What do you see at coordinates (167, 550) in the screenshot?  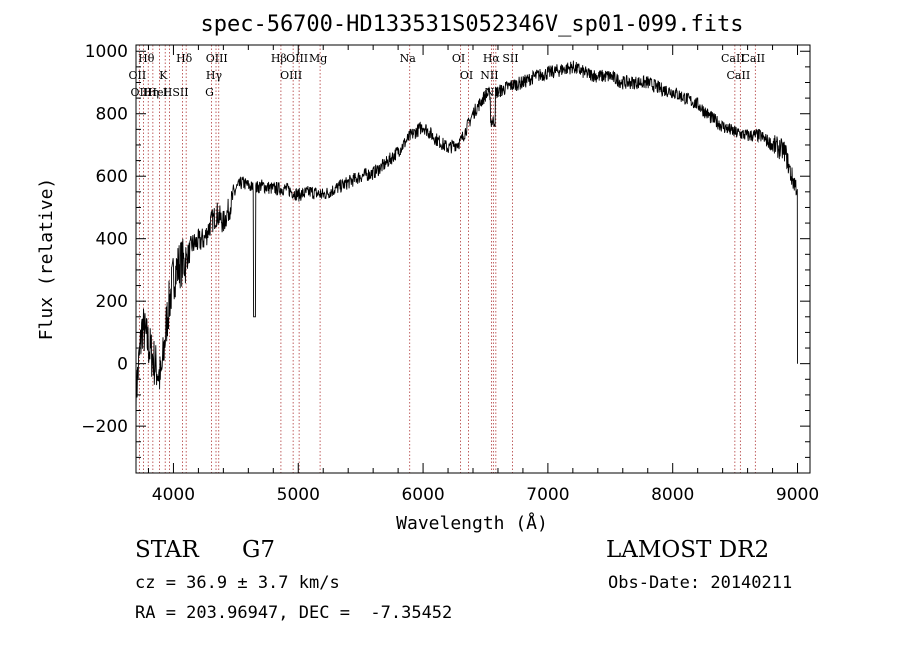 I see `object-class: STAR` at bounding box center [167, 550].